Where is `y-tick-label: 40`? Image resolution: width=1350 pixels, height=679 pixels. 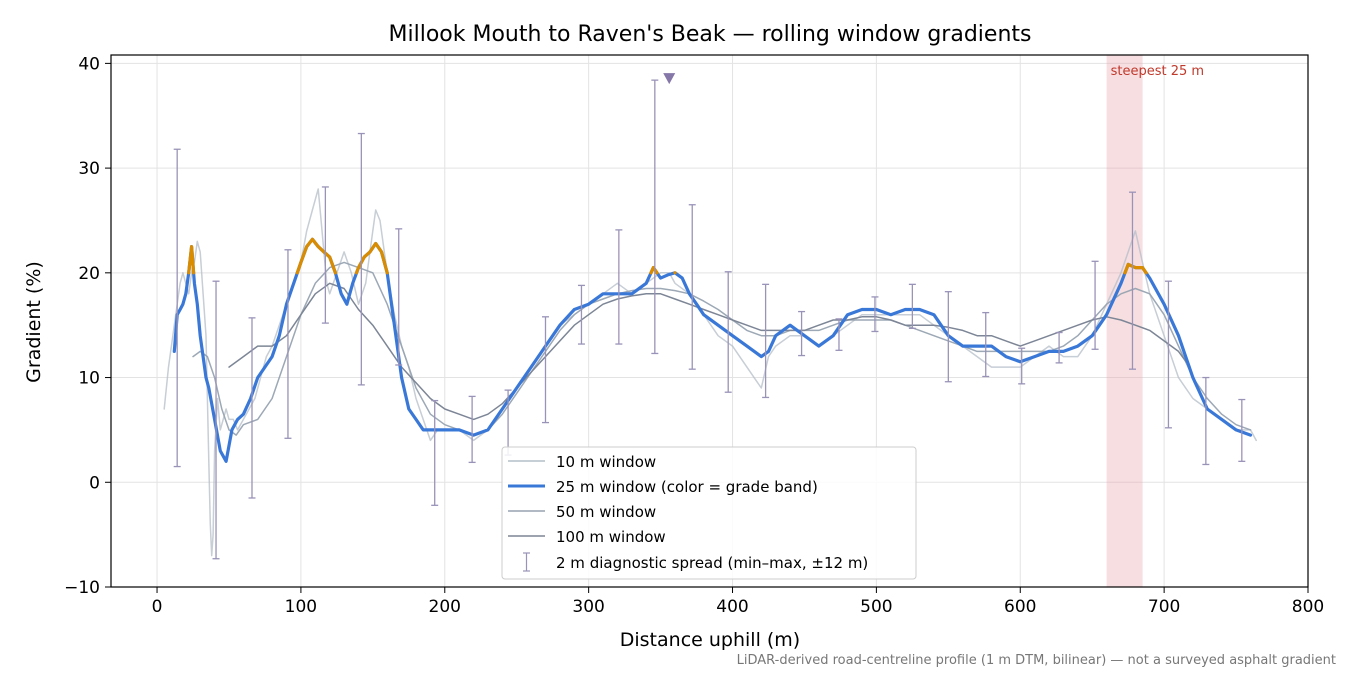 y-tick-label: 40 is located at coordinates (89, 64).